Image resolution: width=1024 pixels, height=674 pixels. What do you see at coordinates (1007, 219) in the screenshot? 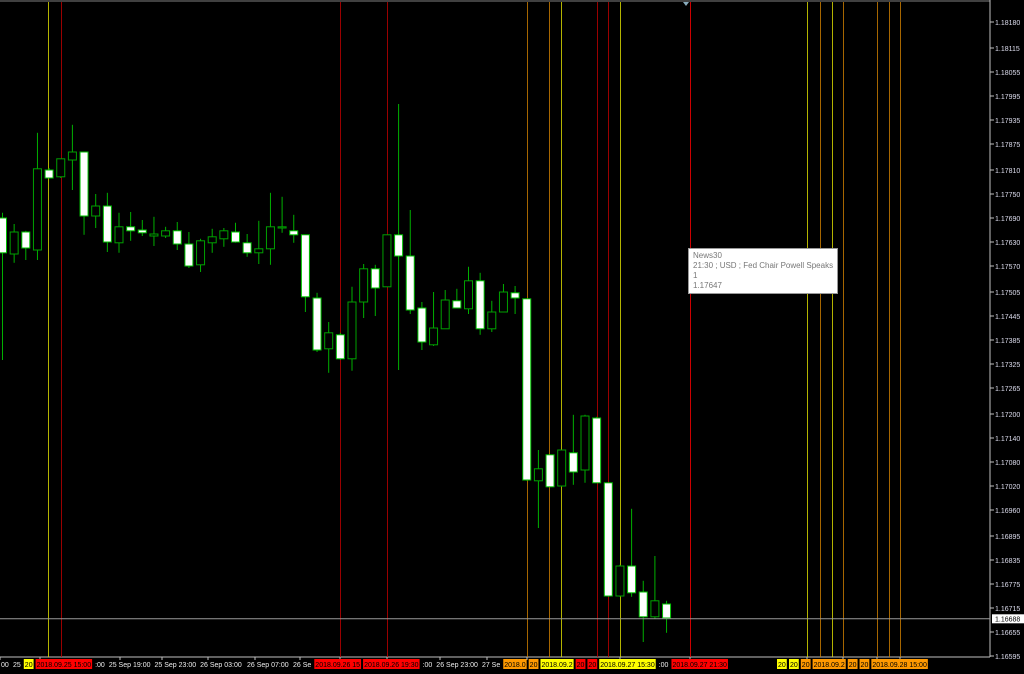
I see `y-tick-label: 1.17690` at bounding box center [1007, 219].